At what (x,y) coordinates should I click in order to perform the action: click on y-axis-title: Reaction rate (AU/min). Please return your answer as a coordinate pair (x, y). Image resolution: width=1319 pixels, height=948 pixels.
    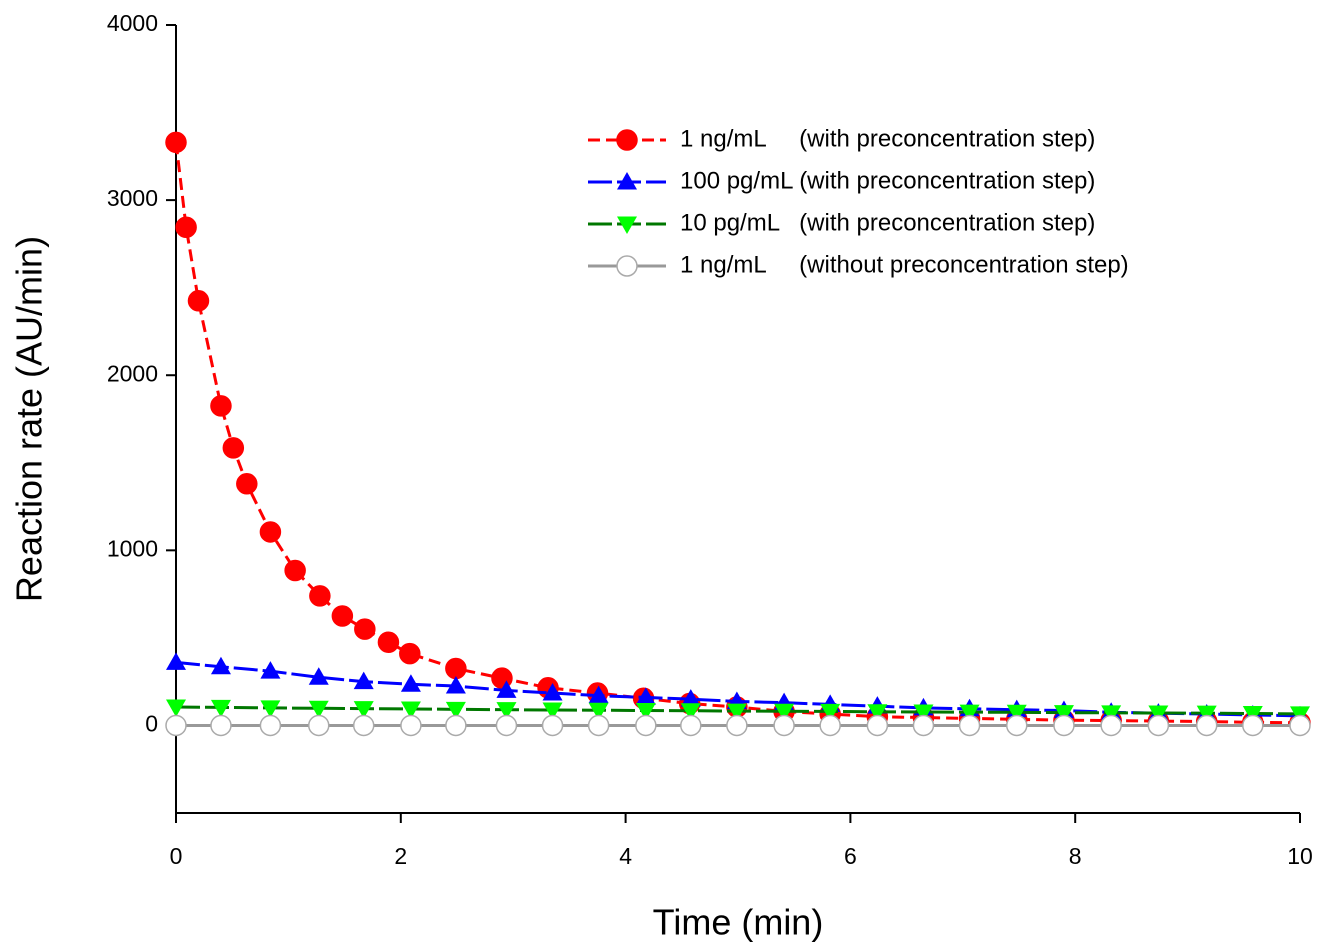
    Looking at the image, I should click on (29, 419).